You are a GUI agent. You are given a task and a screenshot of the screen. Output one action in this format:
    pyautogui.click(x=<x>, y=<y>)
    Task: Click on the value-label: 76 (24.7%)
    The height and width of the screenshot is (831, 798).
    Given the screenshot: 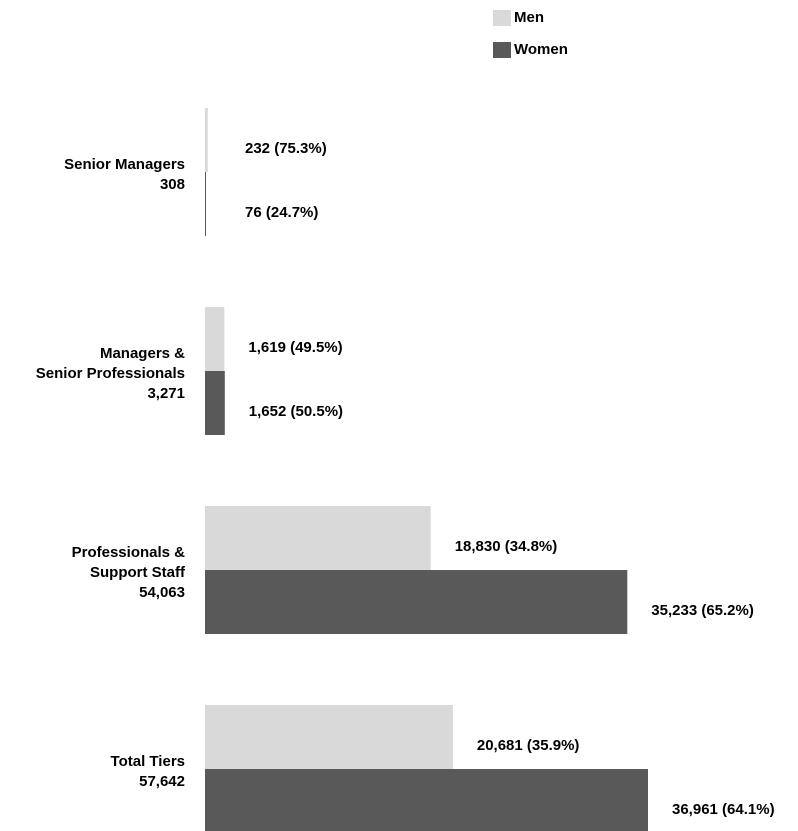 What is the action you would take?
    pyautogui.click(x=281, y=212)
    